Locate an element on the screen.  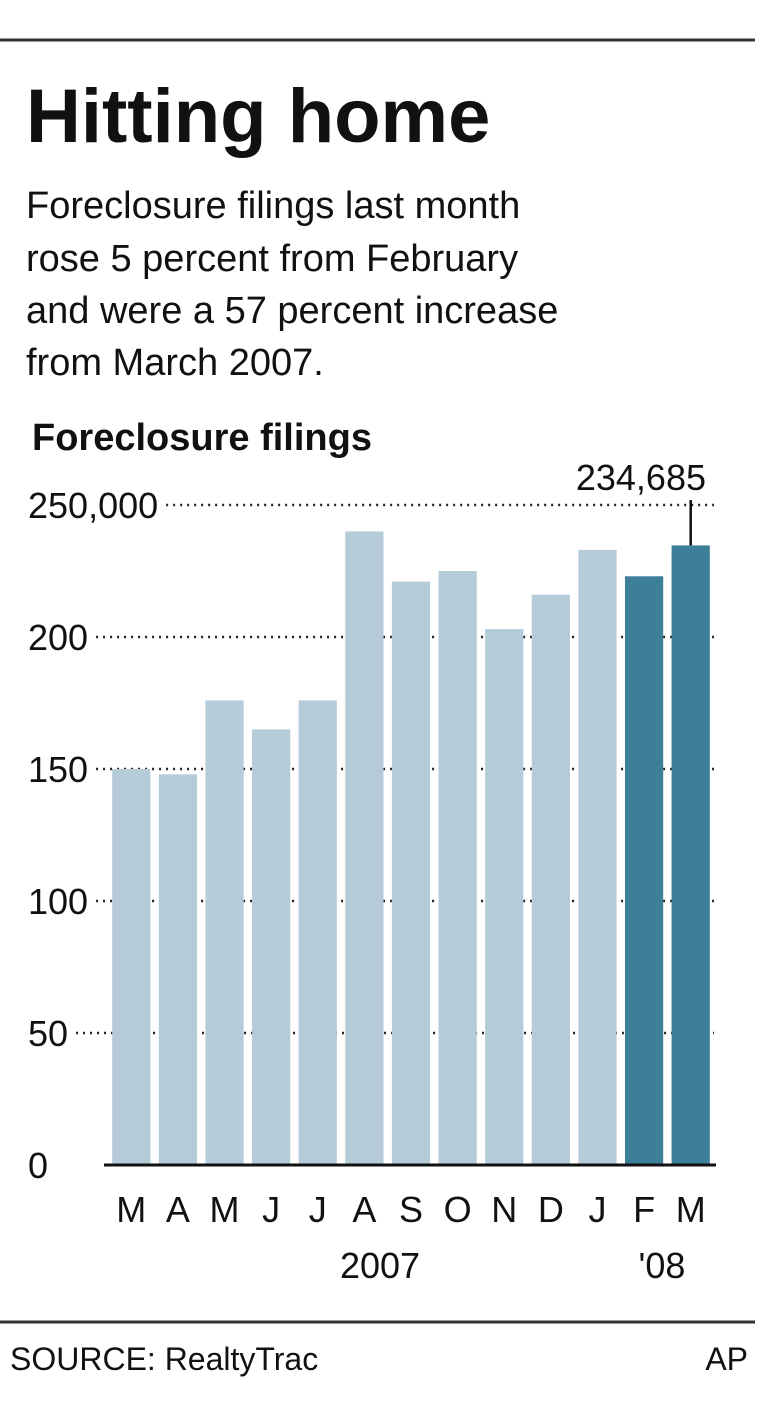
subtitle-line: rose 5 percent from February is located at coordinates (272, 259).